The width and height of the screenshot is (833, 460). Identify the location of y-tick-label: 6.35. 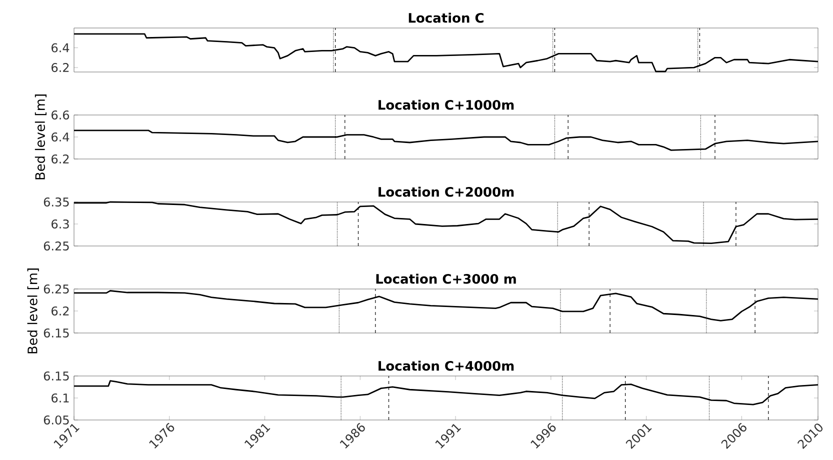
(56, 202).